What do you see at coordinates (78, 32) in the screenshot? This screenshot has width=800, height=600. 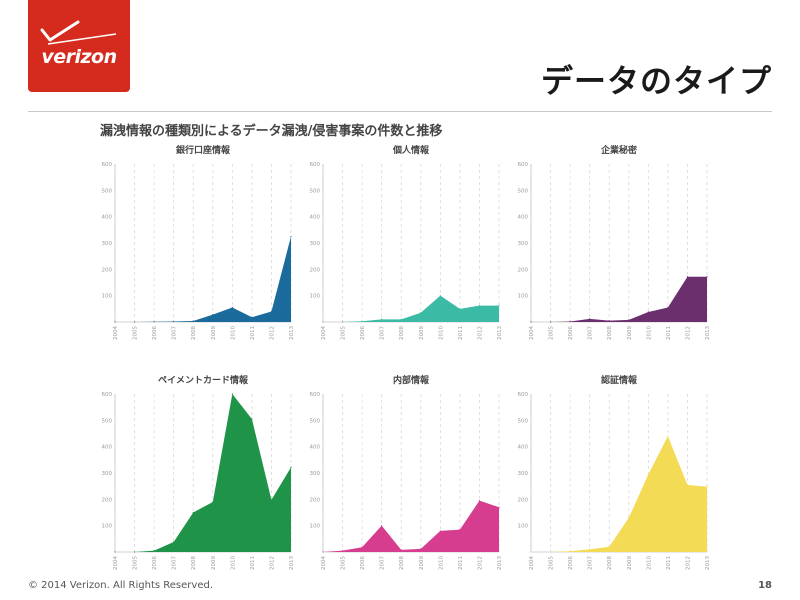 I see `check-mark-icon` at bounding box center [78, 32].